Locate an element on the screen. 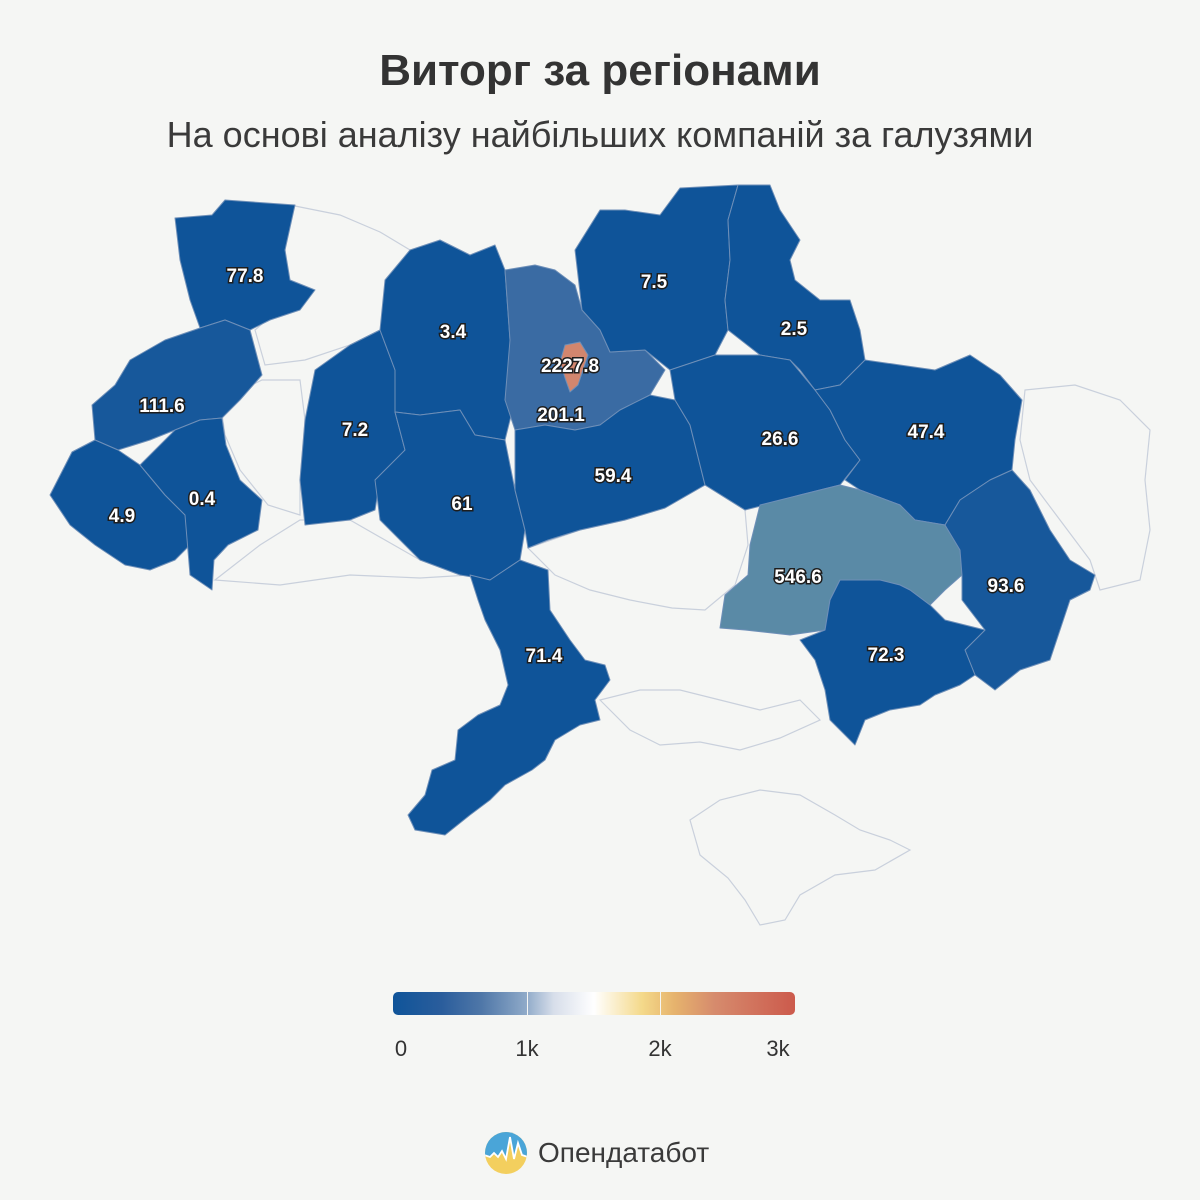 Image resolution: width=1200 pixels, height=1200 pixels. region-93.6 is located at coordinates (1020, 580).